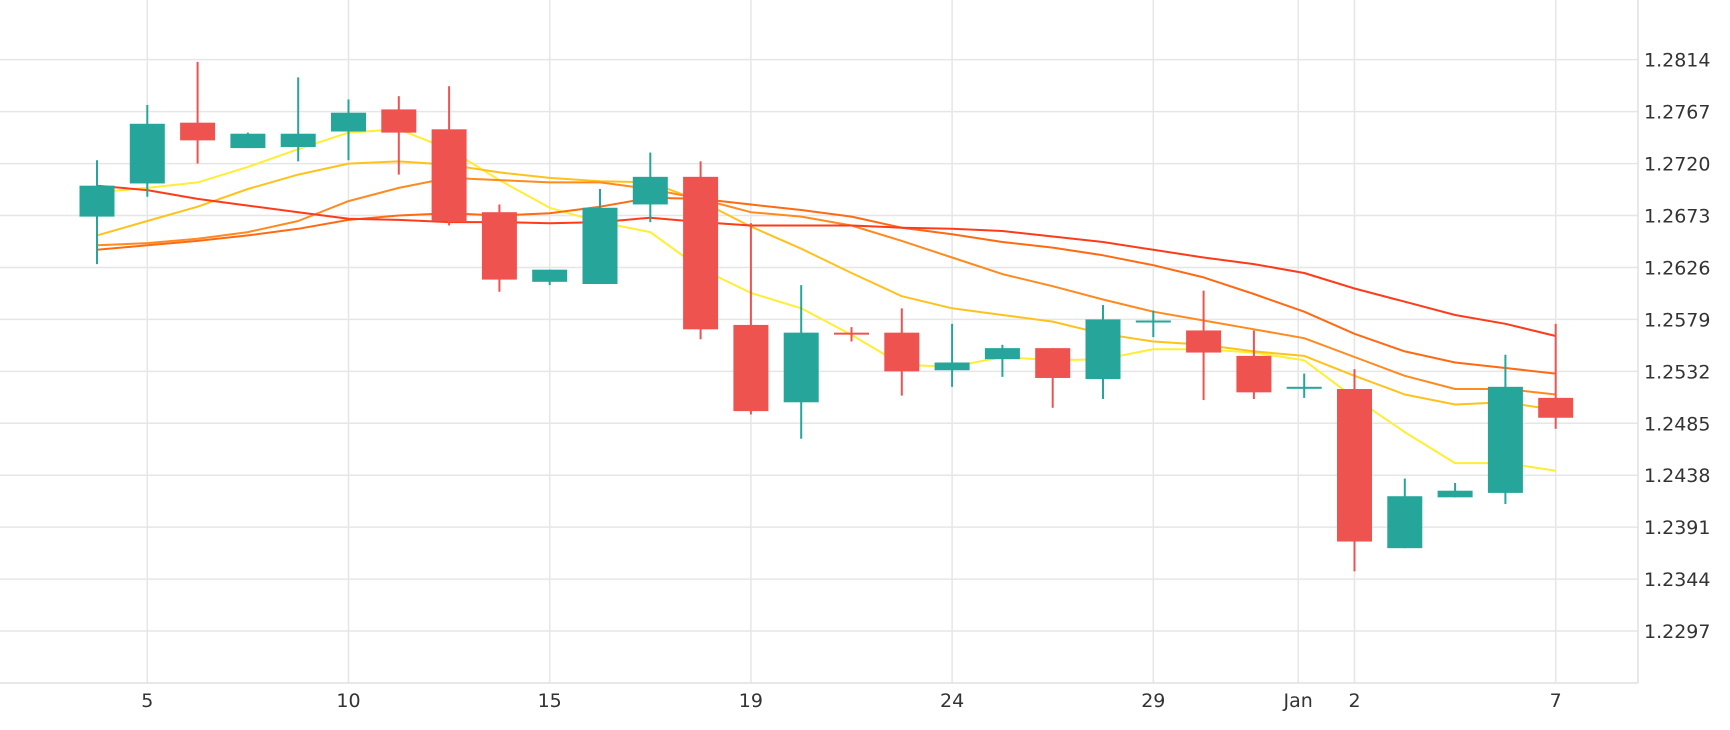  Describe the element at coordinates (348, 701) in the screenshot. I see `x-tick-label: 10` at that location.